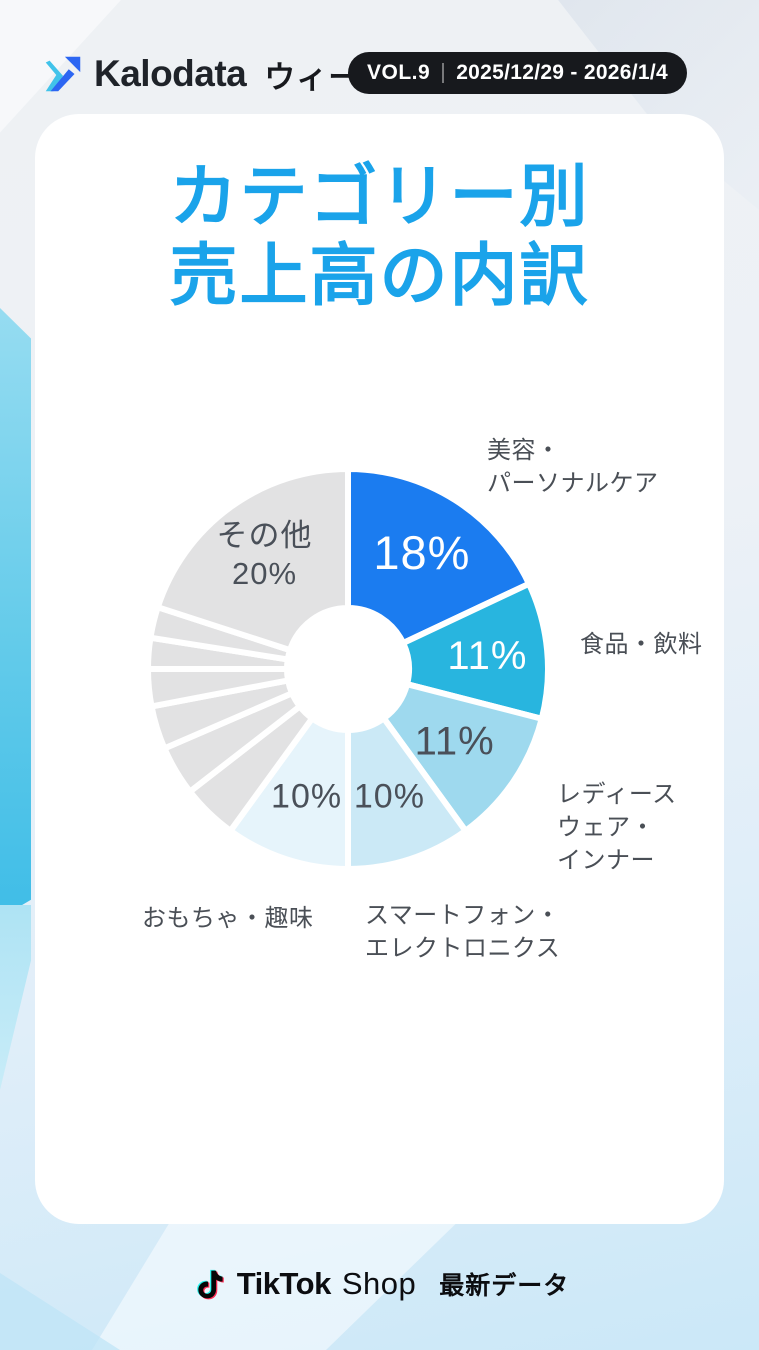 This screenshot has width=759, height=1350. Describe the element at coordinates (15, 997) in the screenshot. I see `bg-cyan-strip-tail` at that location.